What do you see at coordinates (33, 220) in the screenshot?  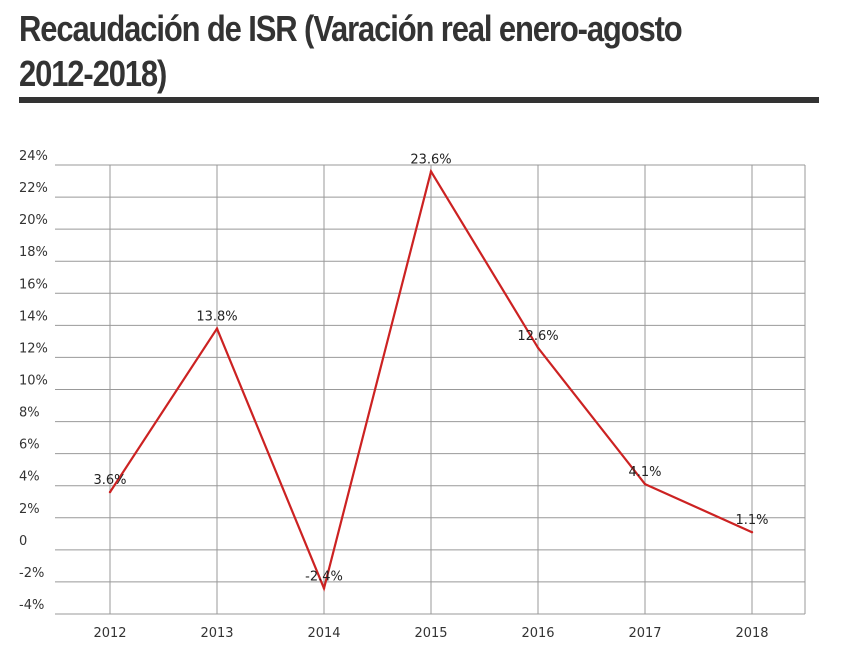 I see `y-tick-label: 20%` at bounding box center [33, 220].